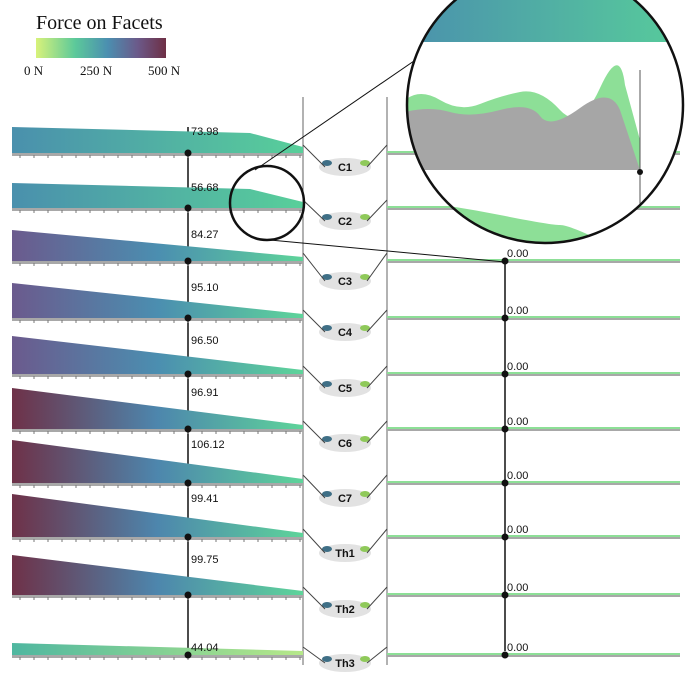 The width and height of the screenshot is (689, 687). I want to click on vertebra-label: C1, so click(345, 168).